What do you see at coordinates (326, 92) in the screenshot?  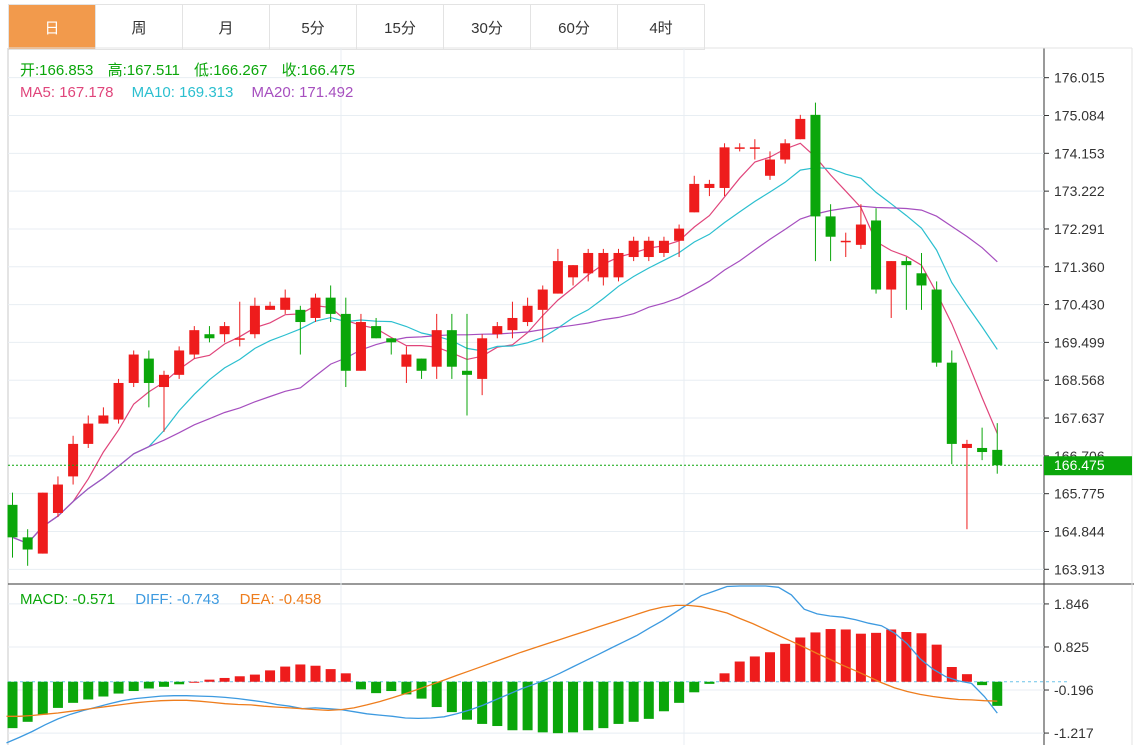 I see `ma20-value: 171.492` at bounding box center [326, 92].